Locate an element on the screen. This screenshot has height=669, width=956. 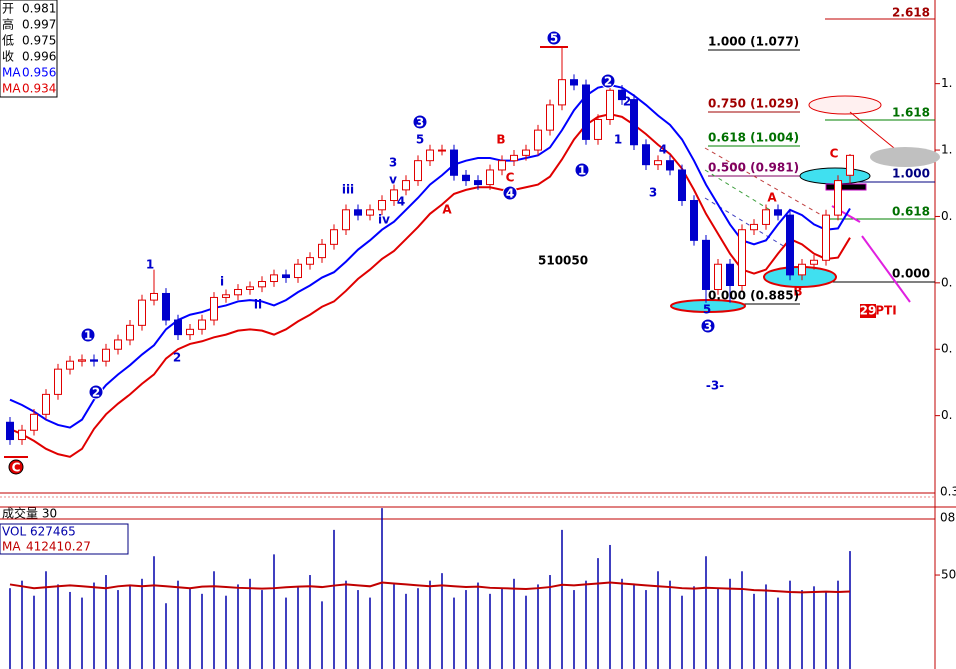
fib-label: 0.618 is located at coordinates (911, 212).